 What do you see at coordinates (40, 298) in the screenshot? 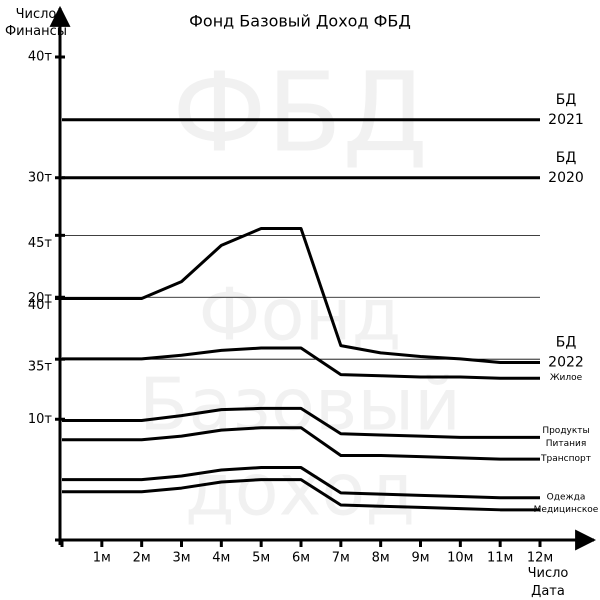
I see `y-tick-label: 20т` at bounding box center [40, 298].